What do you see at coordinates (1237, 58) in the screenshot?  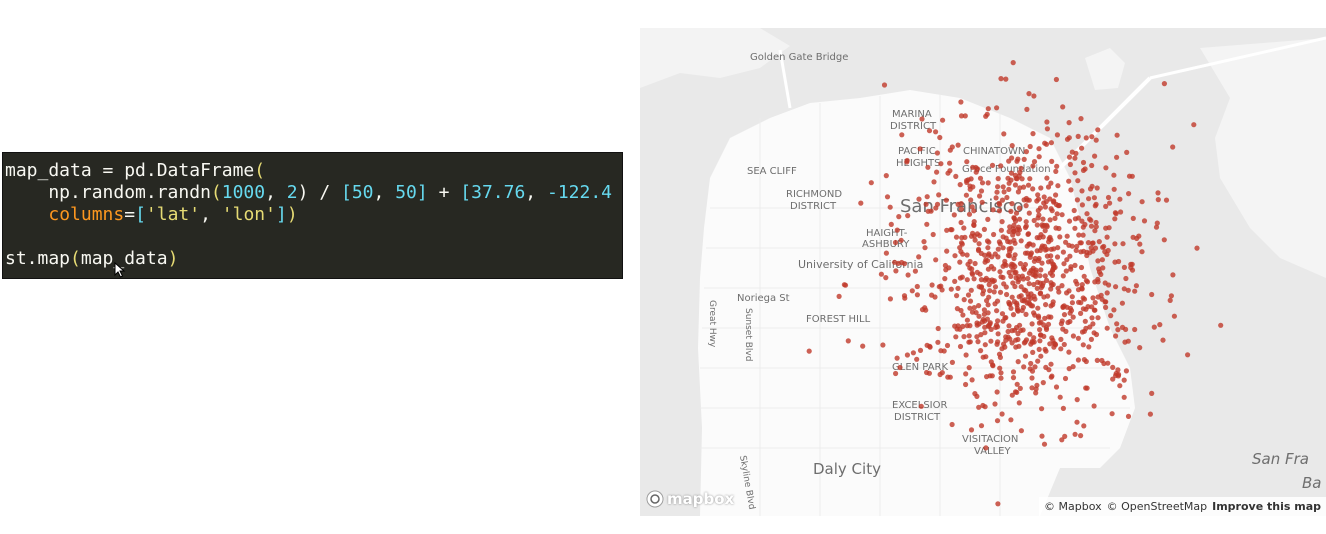 I see `bay-bridge-east` at bounding box center [1237, 58].